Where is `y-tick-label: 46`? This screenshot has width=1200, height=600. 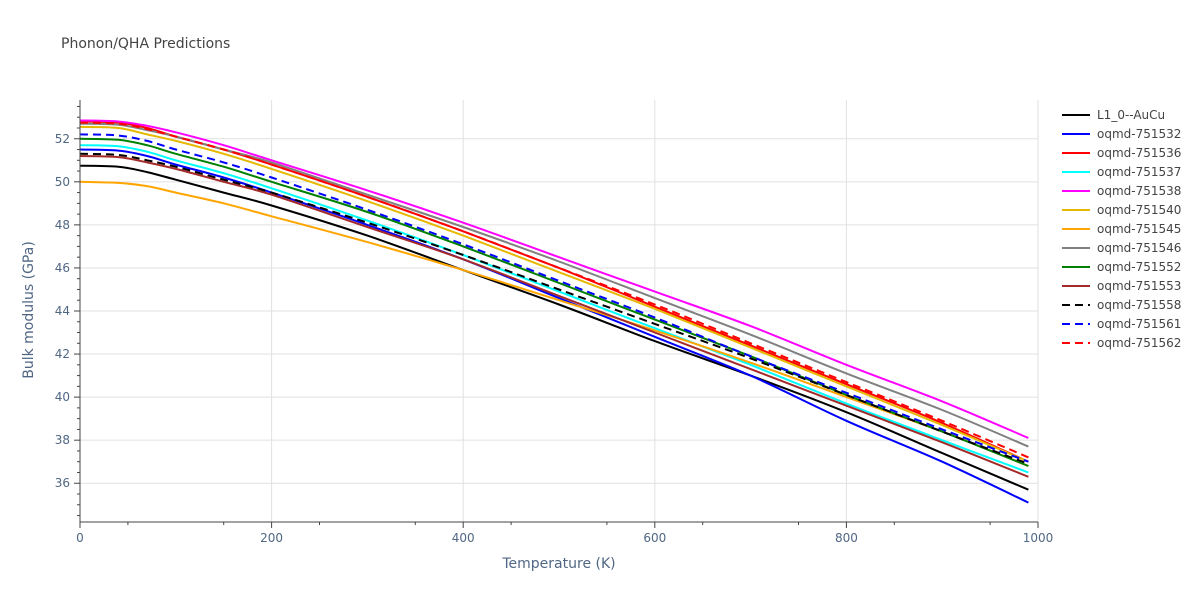
y-tick-label: 46 is located at coordinates (62, 268).